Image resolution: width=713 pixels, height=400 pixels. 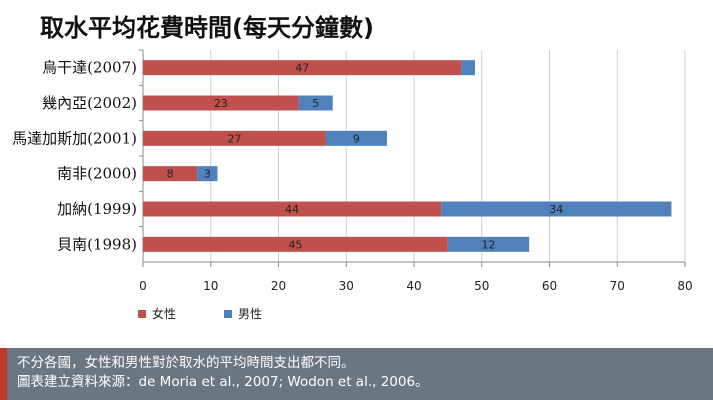 I want to click on bar-label-male-5: 12, so click(x=489, y=244).